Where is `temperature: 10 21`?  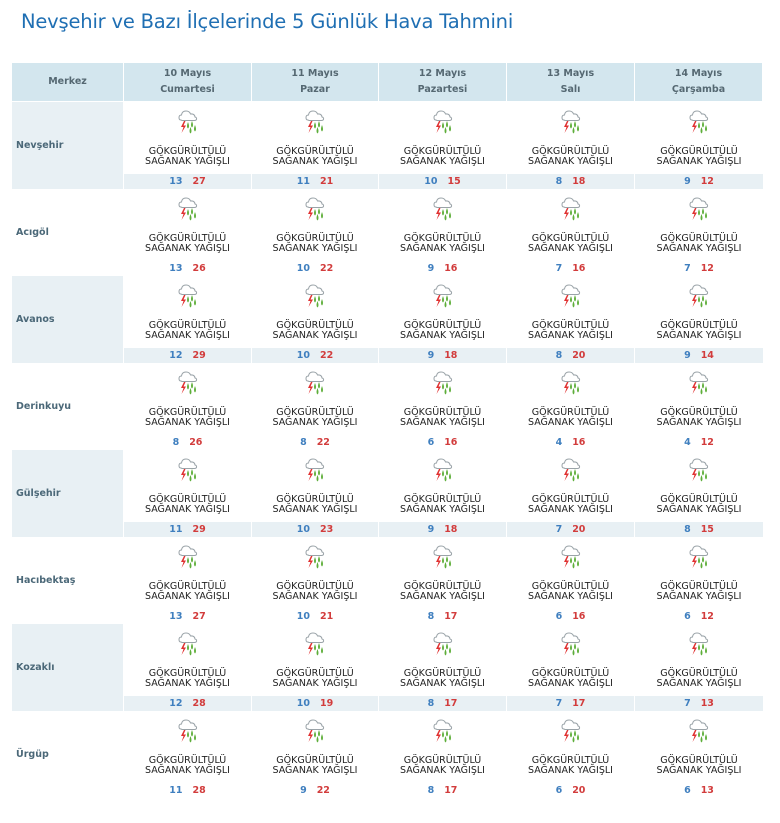
temperature: 10 21 is located at coordinates (315, 616).